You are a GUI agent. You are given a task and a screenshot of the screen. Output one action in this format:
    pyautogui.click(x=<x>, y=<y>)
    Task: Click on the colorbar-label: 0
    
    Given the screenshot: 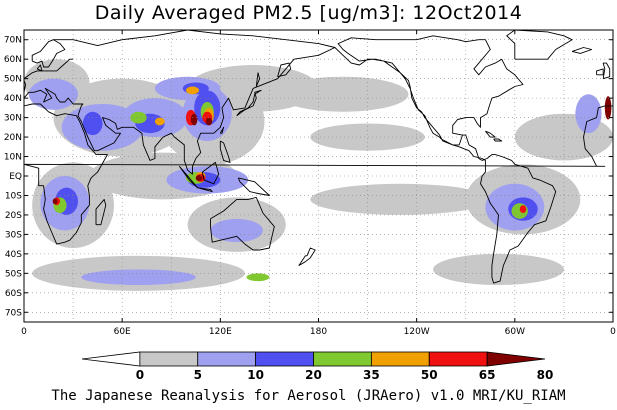 What is the action you would take?
    pyautogui.click(x=140, y=375)
    